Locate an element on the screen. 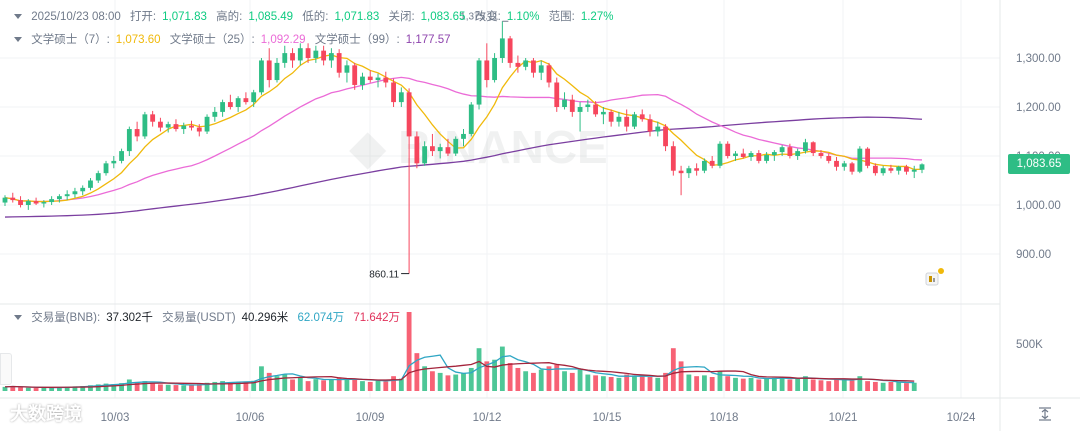 The height and width of the screenshot is (431, 1080). expand-panel-button is located at coordinates (6, 369).